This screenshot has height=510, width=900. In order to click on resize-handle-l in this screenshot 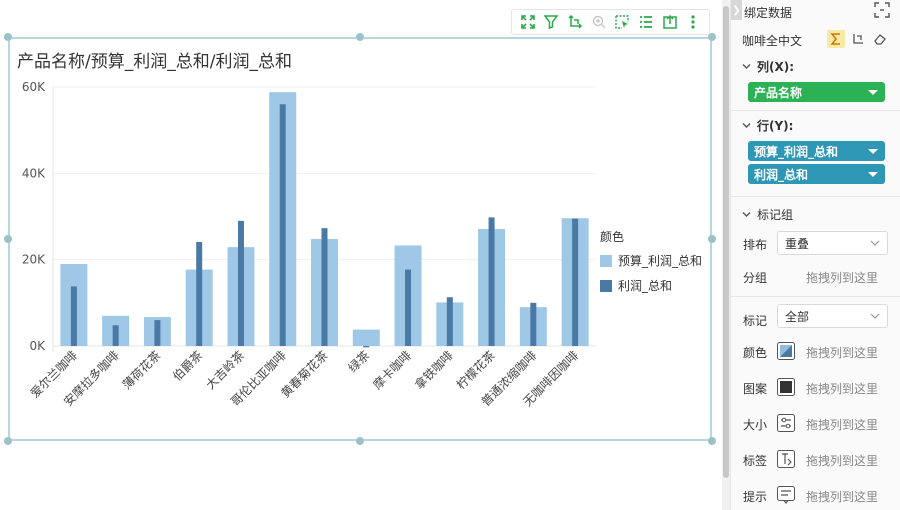, I will do `click(8, 239)`.